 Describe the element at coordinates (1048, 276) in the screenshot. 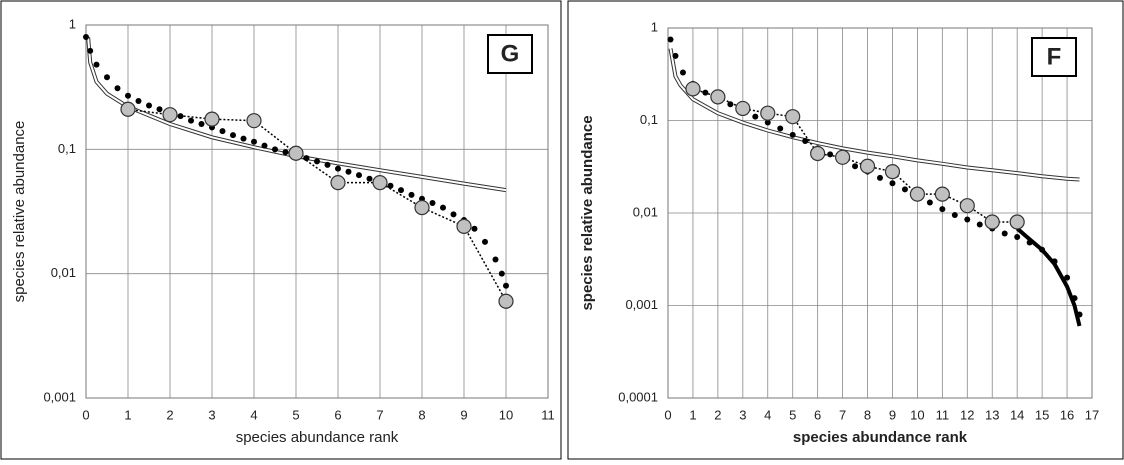

I see `fit-line` at that location.